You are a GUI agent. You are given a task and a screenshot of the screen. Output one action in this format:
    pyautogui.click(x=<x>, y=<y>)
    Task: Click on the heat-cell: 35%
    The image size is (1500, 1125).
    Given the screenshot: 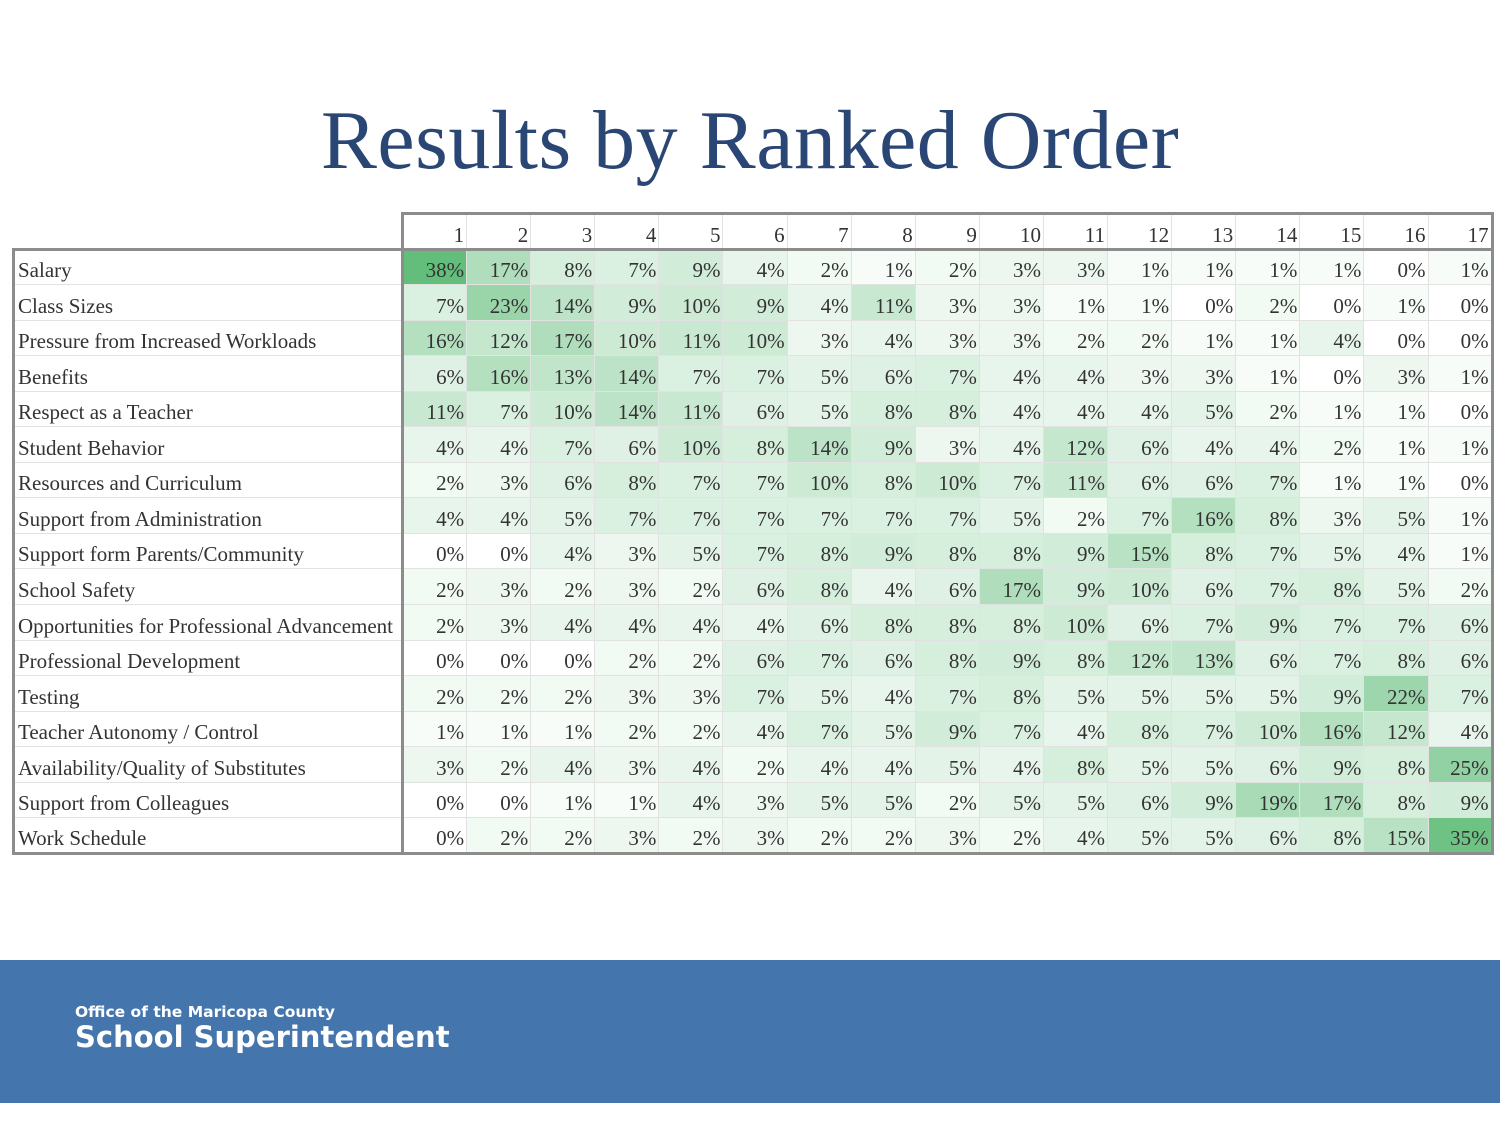 What is the action you would take?
    pyautogui.click(x=1460, y=836)
    